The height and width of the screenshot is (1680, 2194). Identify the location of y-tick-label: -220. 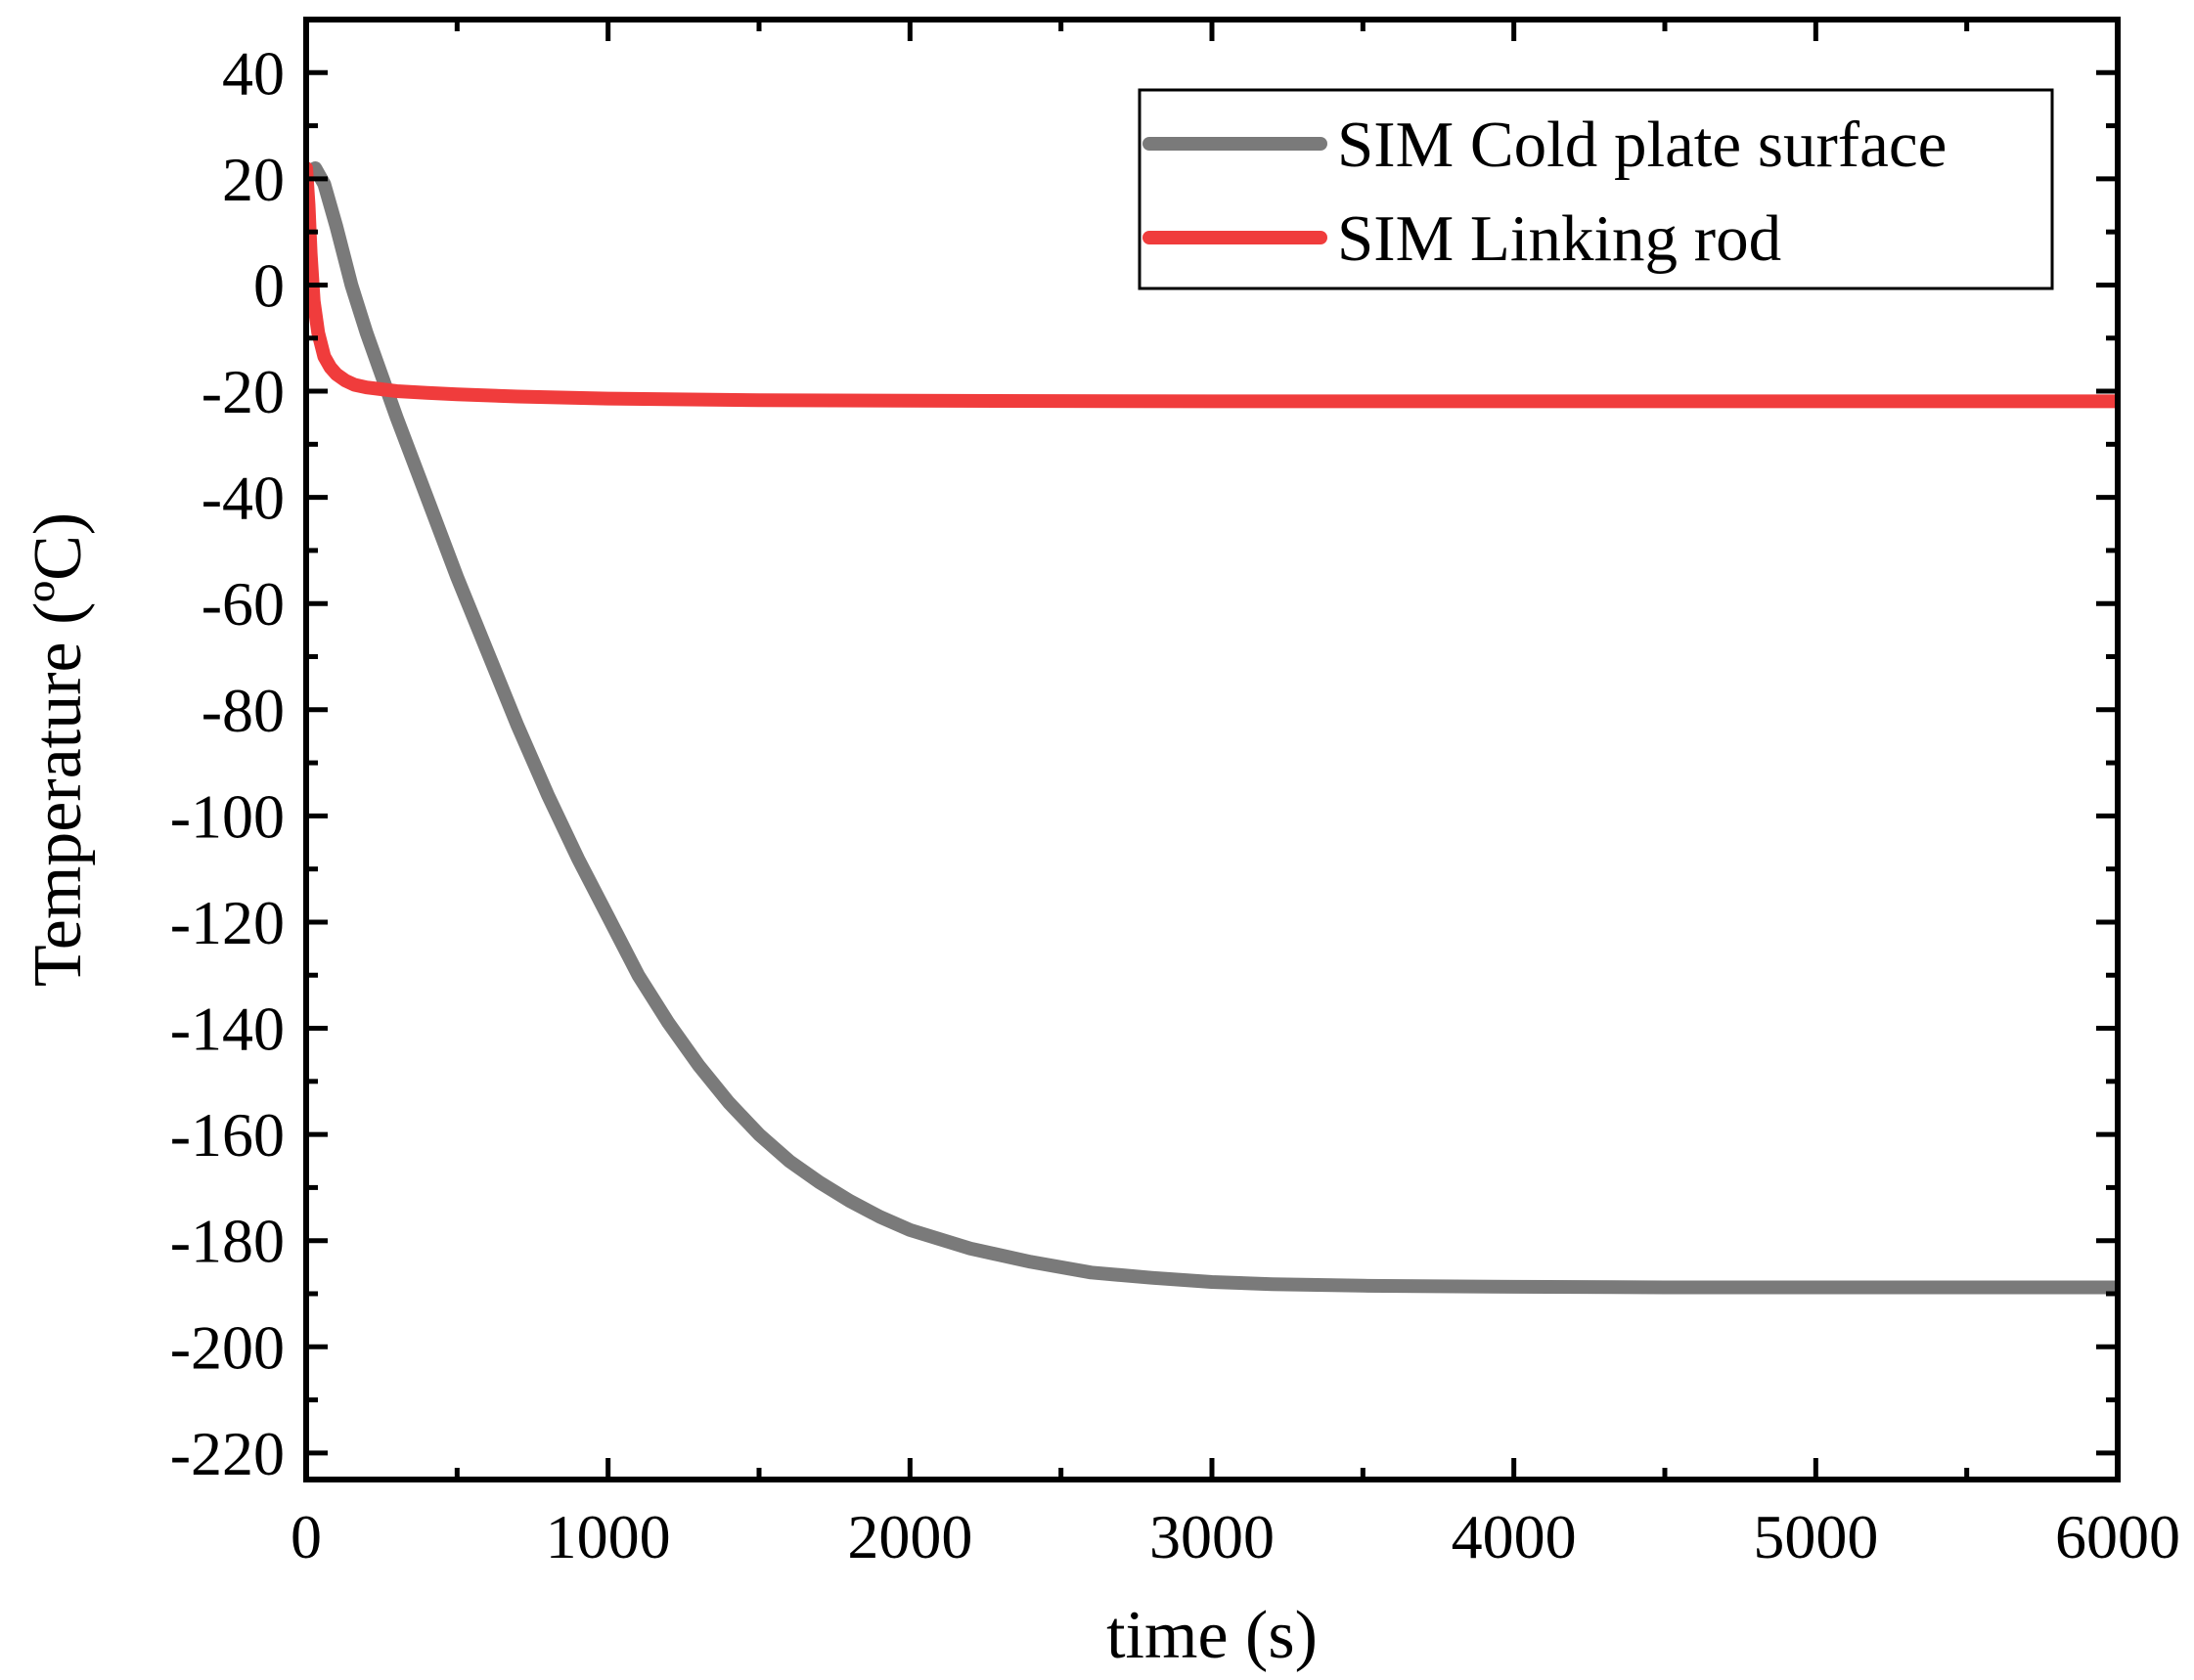
(228, 1453).